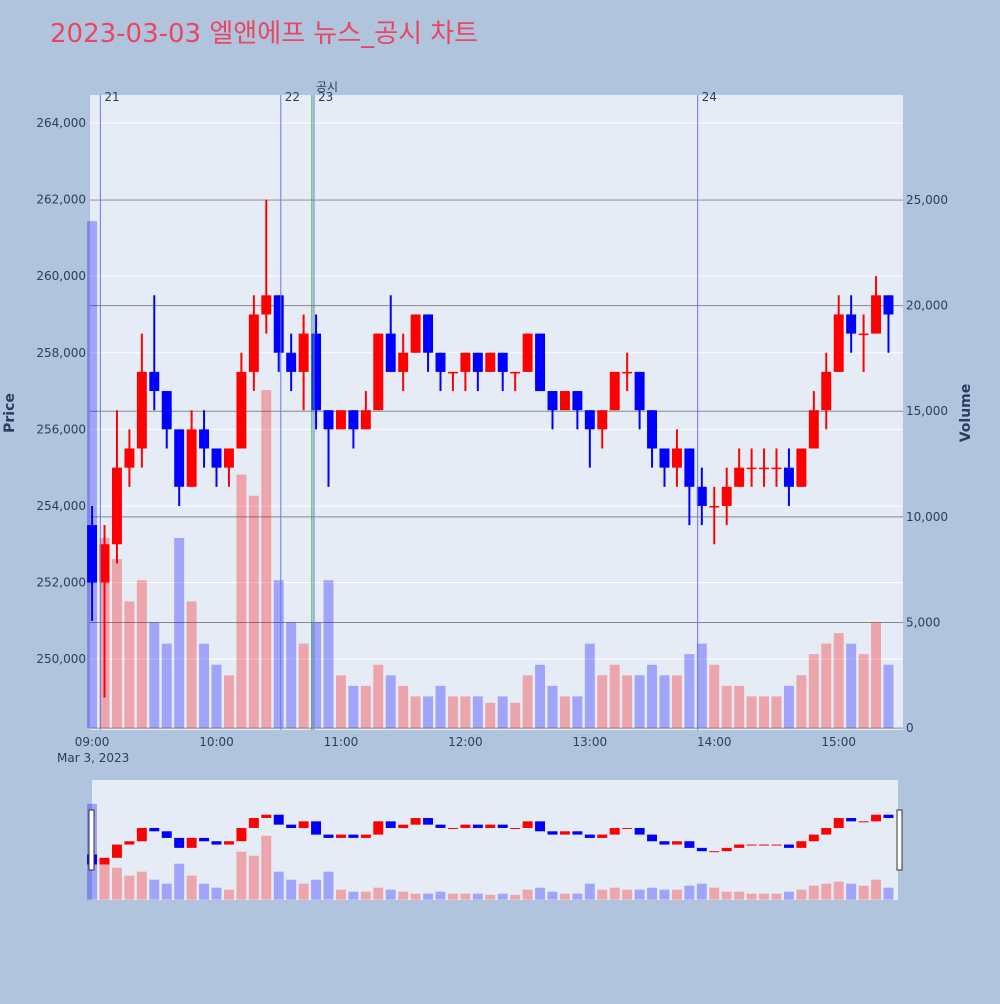  What do you see at coordinates (910, 728) in the screenshot?
I see `y2-tick-label: 0` at bounding box center [910, 728].